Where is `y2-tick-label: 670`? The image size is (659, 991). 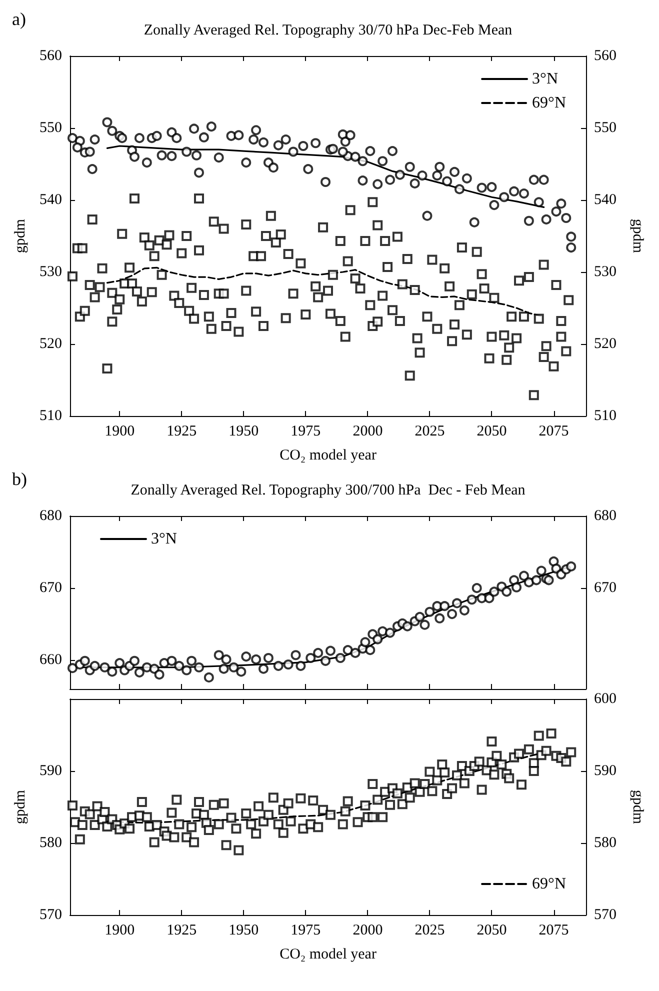 y2-tick-label: 670 is located at coordinates (605, 588).